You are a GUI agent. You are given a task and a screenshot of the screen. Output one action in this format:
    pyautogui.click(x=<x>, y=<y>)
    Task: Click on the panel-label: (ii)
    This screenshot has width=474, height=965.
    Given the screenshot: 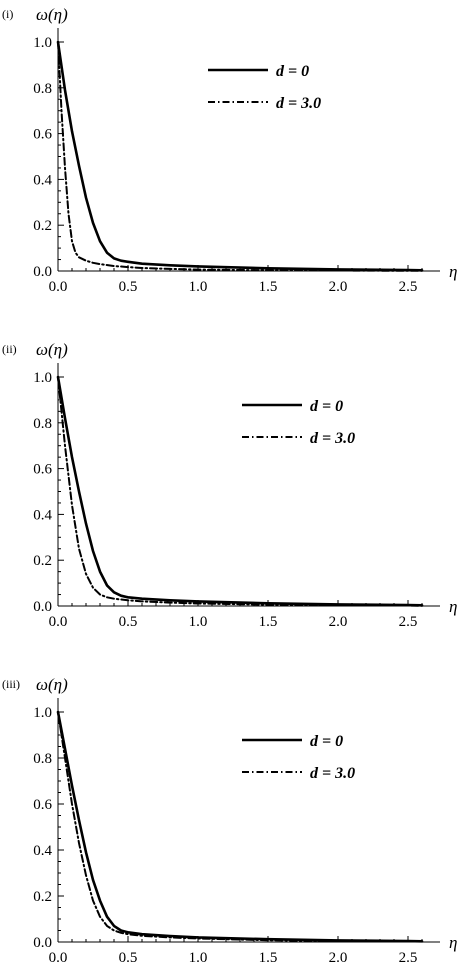 What is the action you would take?
    pyautogui.click(x=9, y=349)
    